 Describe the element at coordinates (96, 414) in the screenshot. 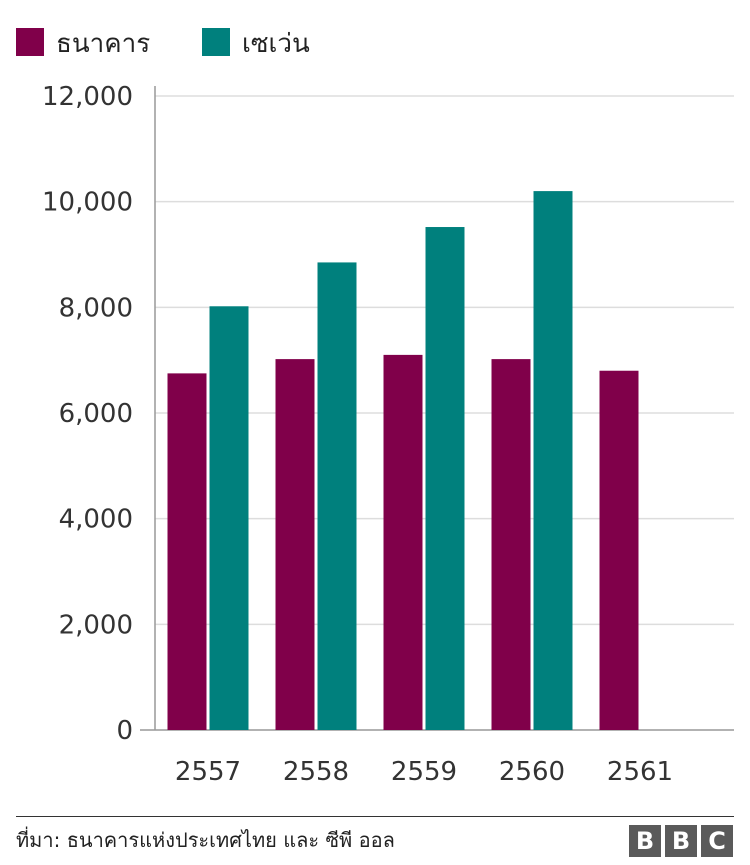

I see `y-tick-label: 6,000` at that location.